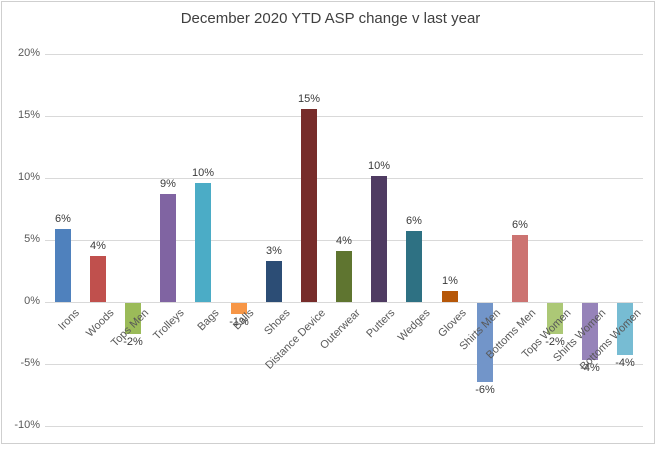 The width and height of the screenshot is (661, 449). Describe the element at coordinates (28, 177) in the screenshot. I see `y-axis-tick-label: 10%` at that location.